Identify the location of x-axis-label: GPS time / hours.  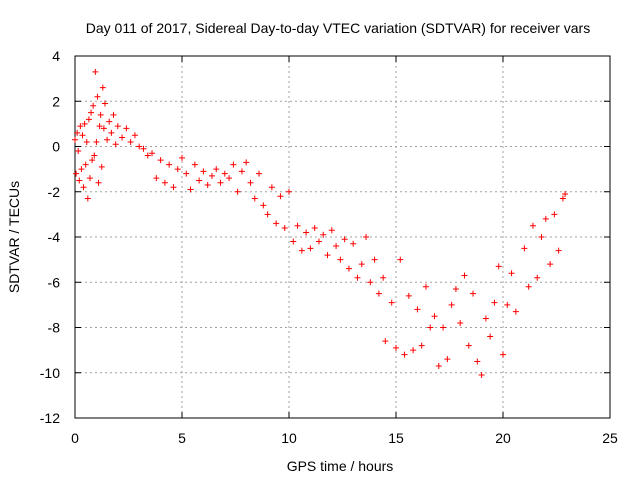
(340, 466).